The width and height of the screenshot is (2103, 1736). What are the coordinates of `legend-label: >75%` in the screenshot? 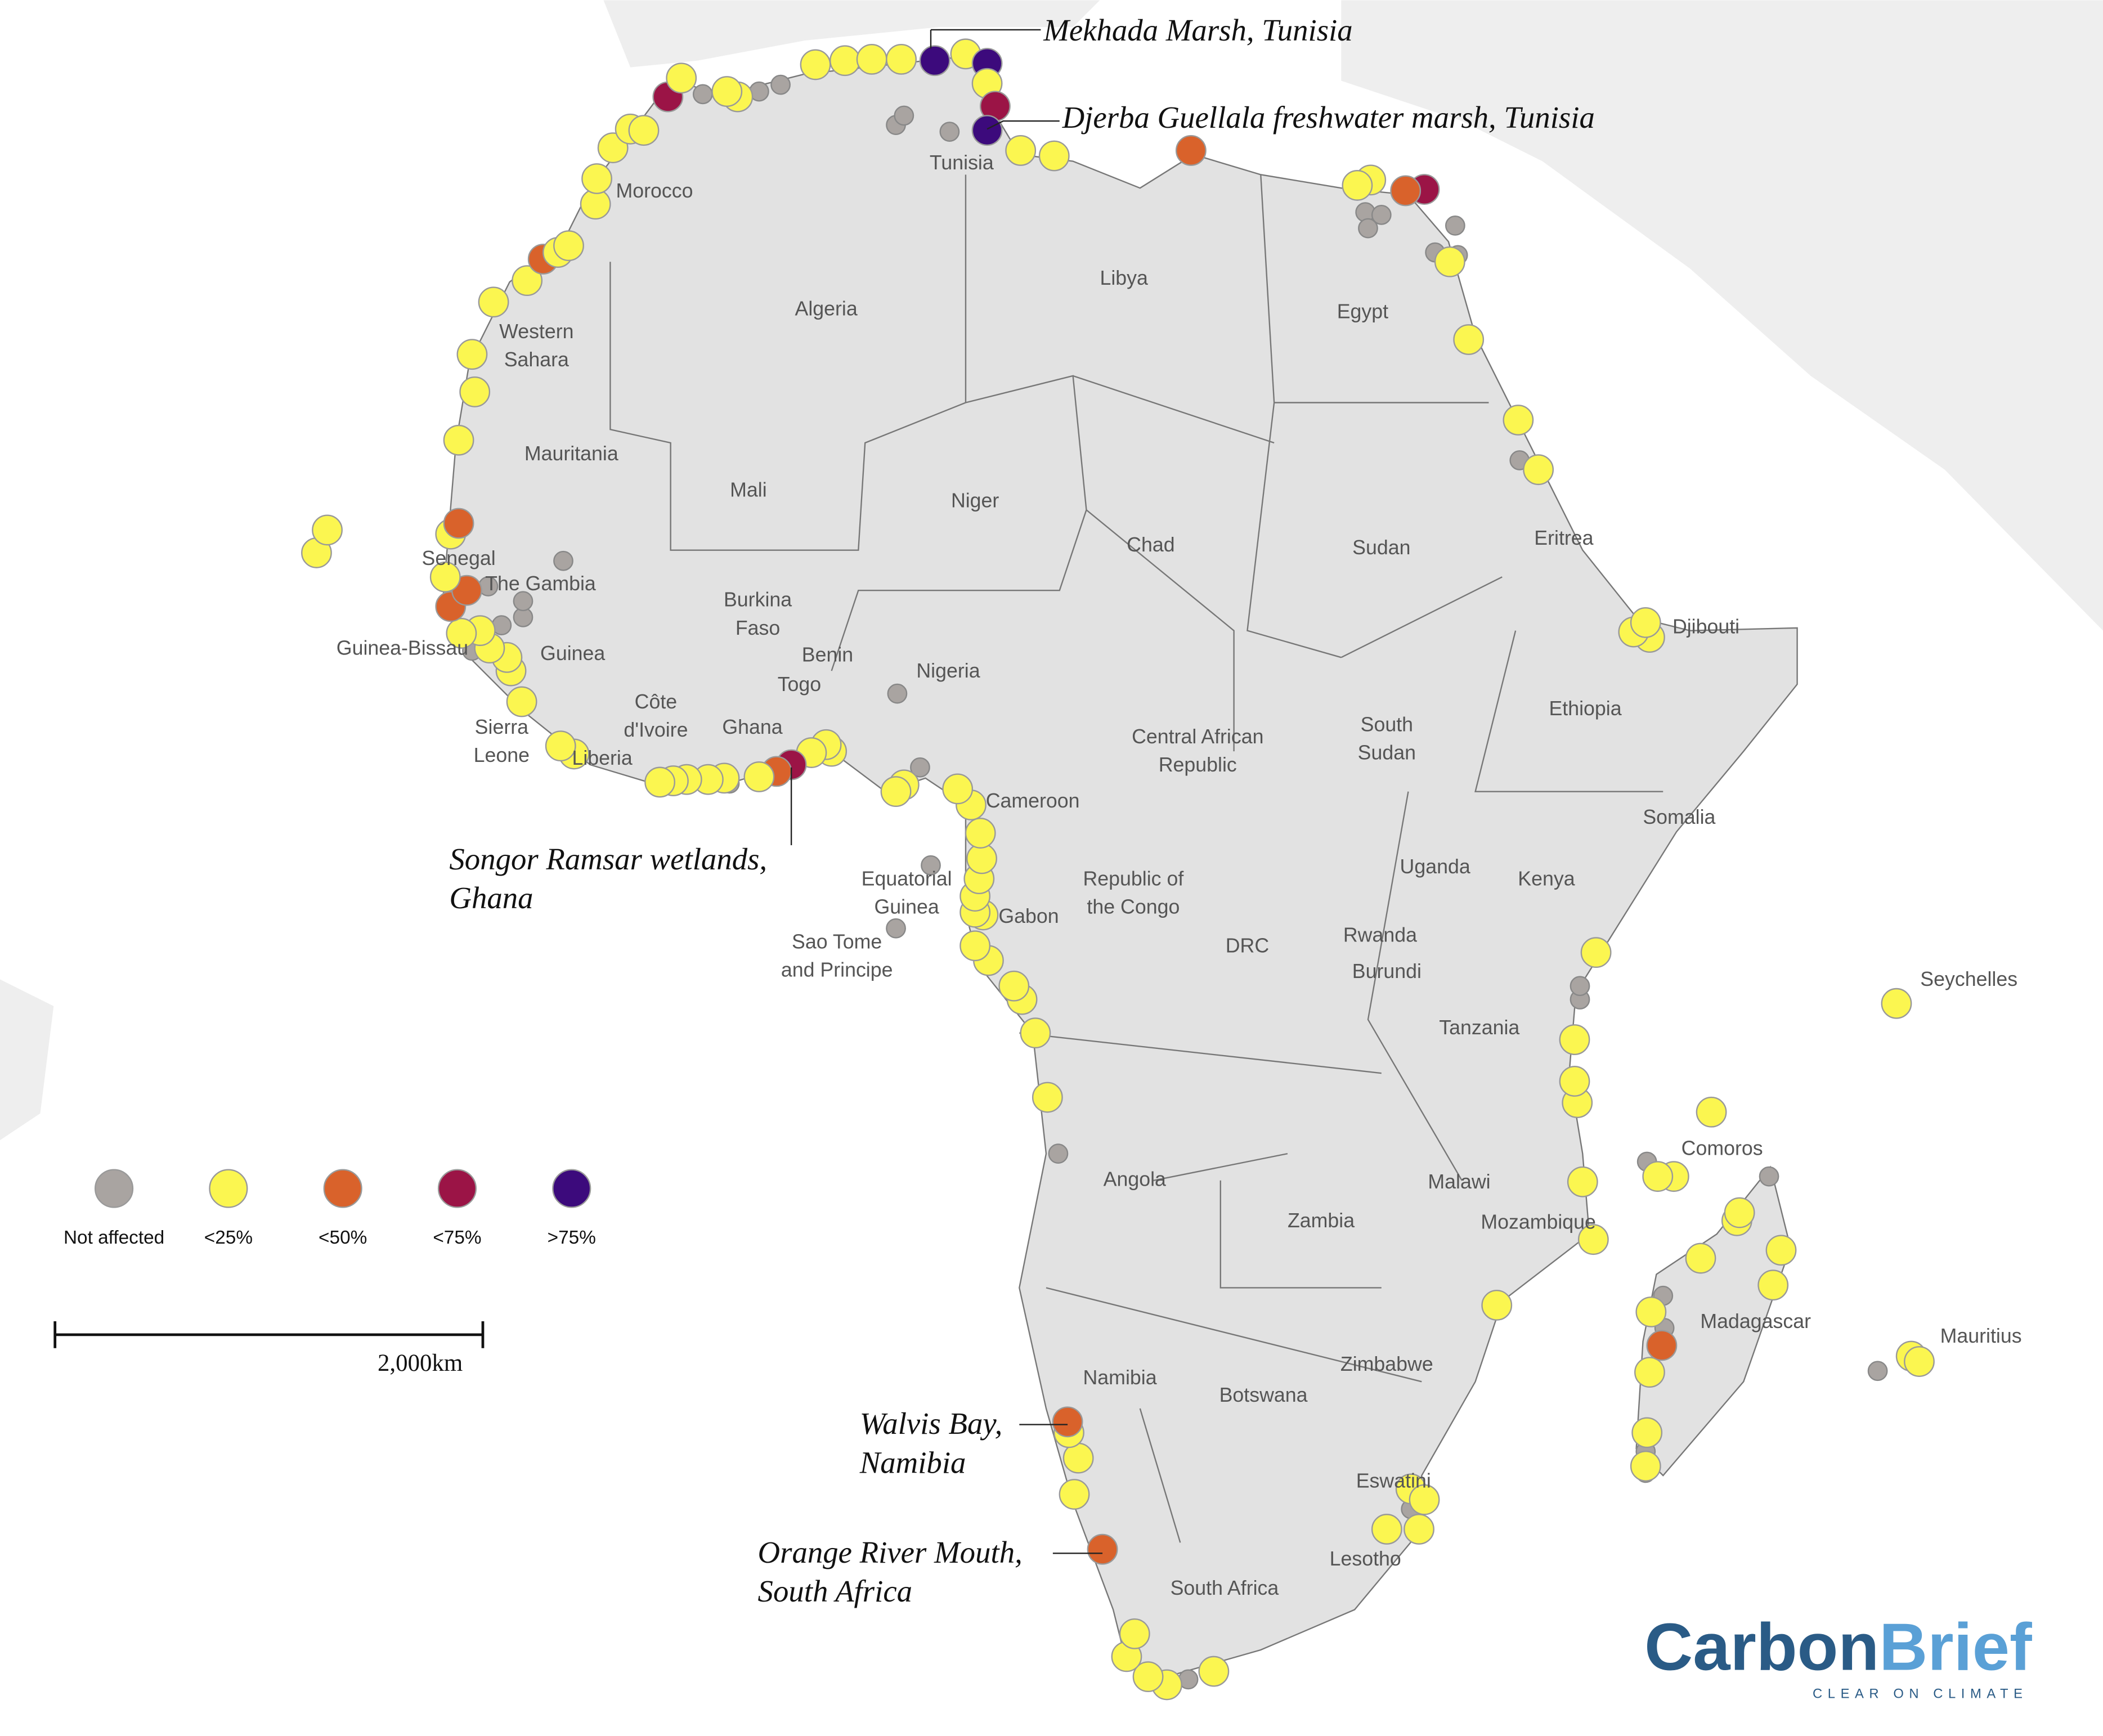 It's located at (572, 1237).